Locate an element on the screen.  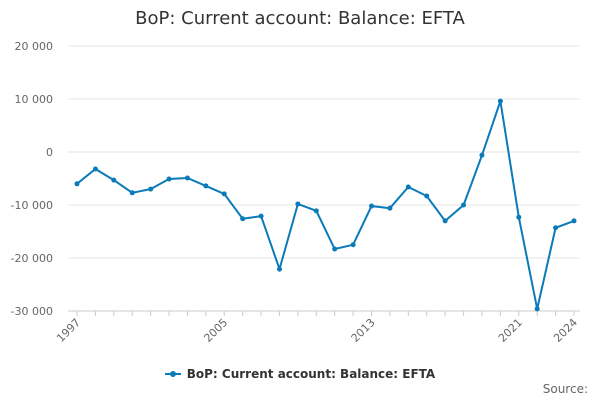
legend-line-marker-icon is located at coordinates (172, 374).